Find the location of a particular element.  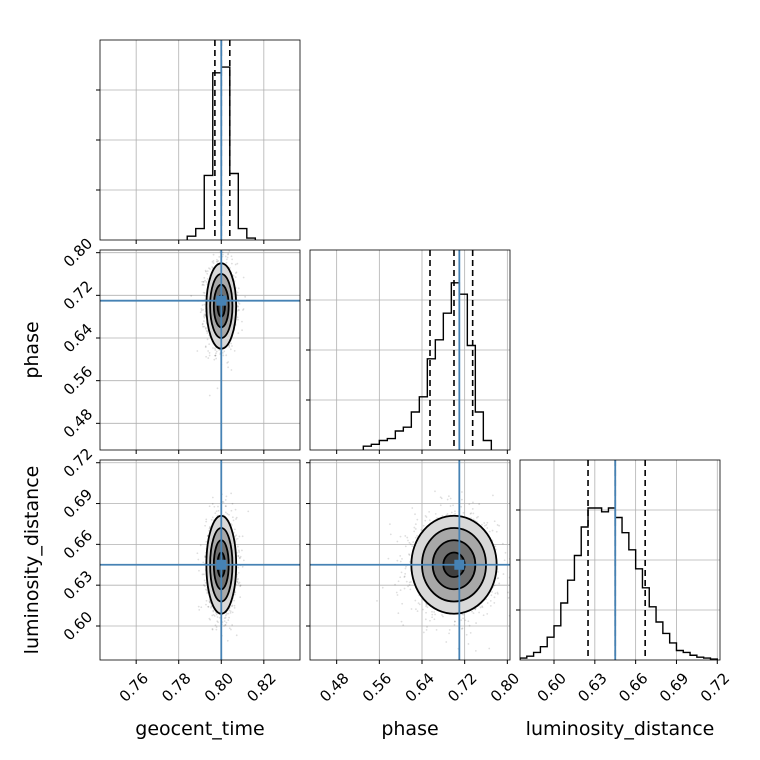

x-tick-label: 0.64 is located at coordinates (420, 687).